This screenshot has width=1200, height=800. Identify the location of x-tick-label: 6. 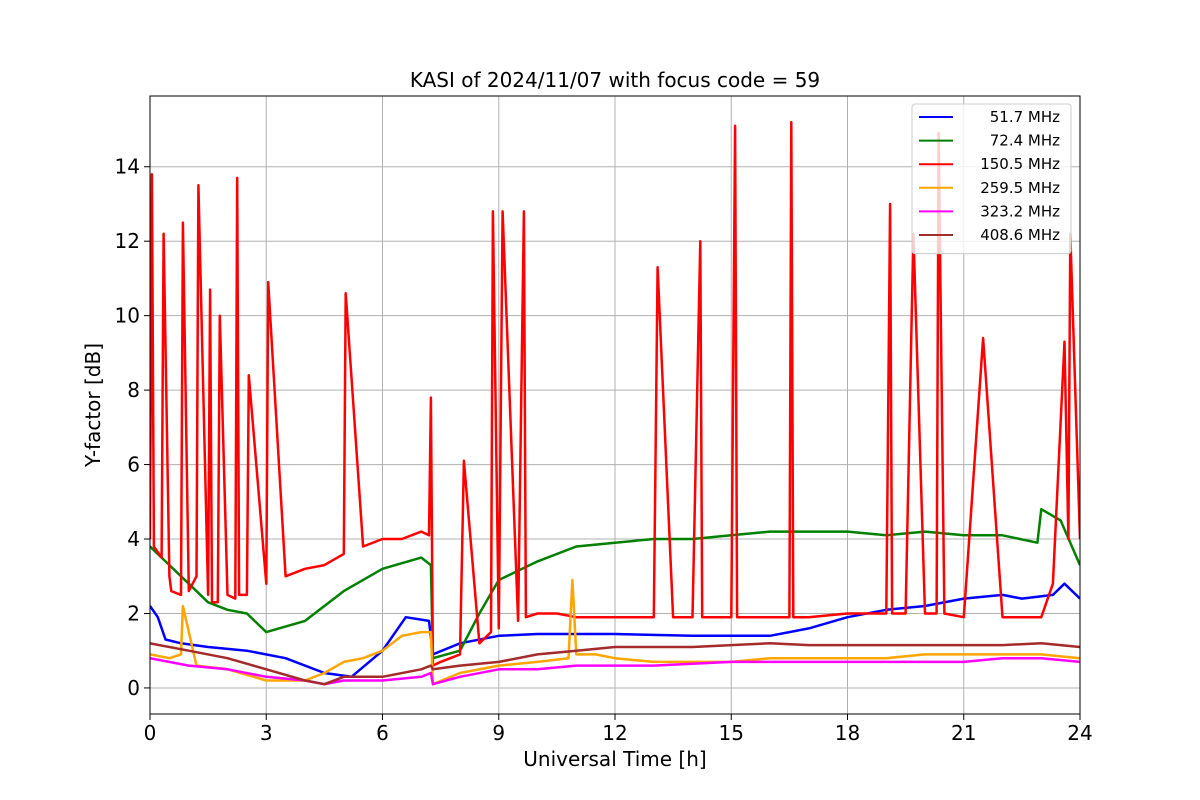
(382, 733).